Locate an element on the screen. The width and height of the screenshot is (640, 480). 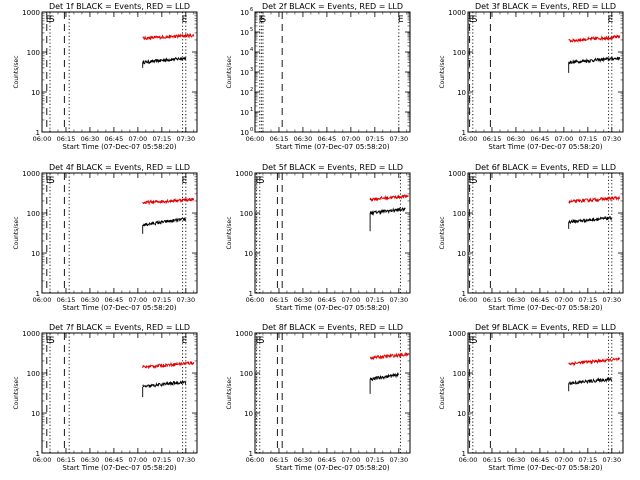
y-tick-exponent: 2 is located at coordinates (251, 90).